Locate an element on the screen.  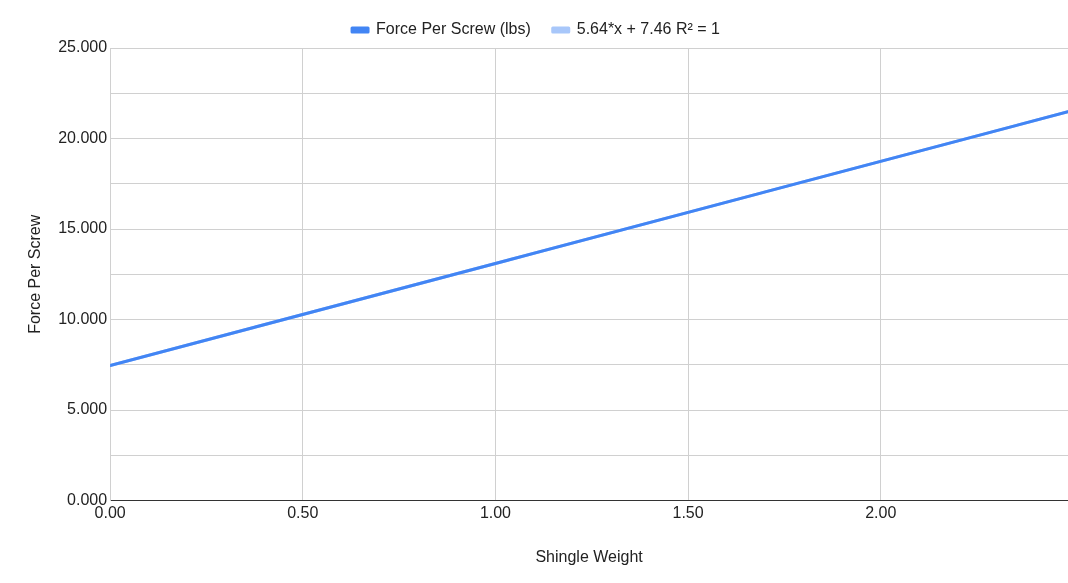
y-tick-label: 25.000 is located at coordinates (83, 47).